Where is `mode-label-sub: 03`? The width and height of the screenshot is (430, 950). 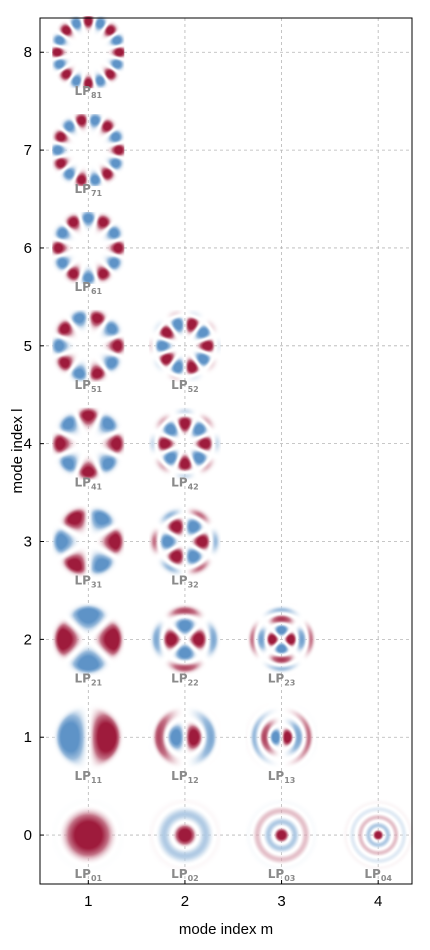
mode-label-sub: 03 is located at coordinates (289, 878).